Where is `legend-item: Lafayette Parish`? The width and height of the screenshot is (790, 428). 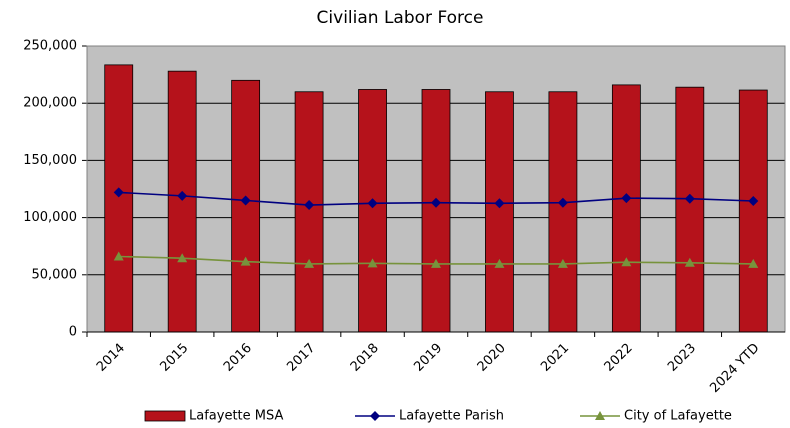
legend-item: Lafayette Parish is located at coordinates (429, 416).